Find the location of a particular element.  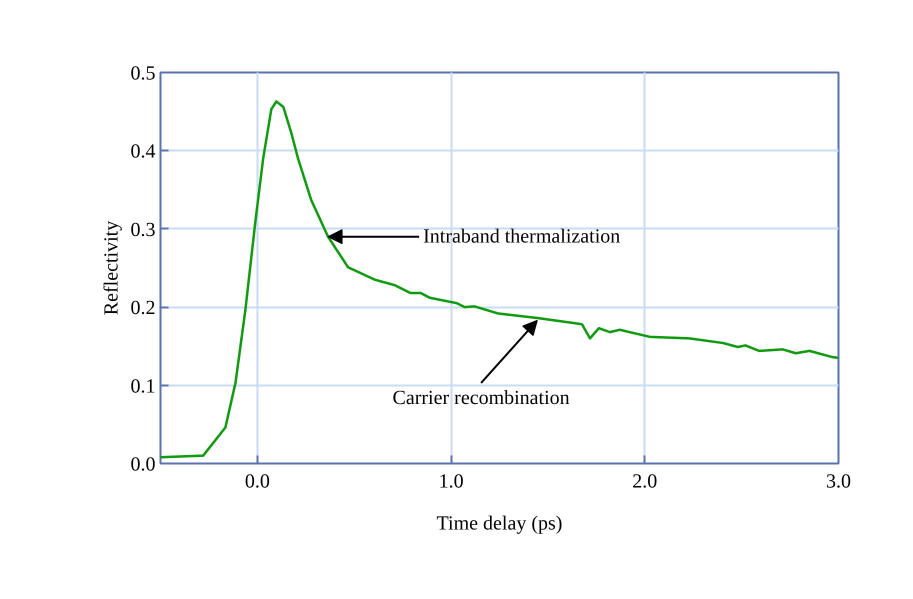

y-tick-label: 0.4 is located at coordinates (143, 151).